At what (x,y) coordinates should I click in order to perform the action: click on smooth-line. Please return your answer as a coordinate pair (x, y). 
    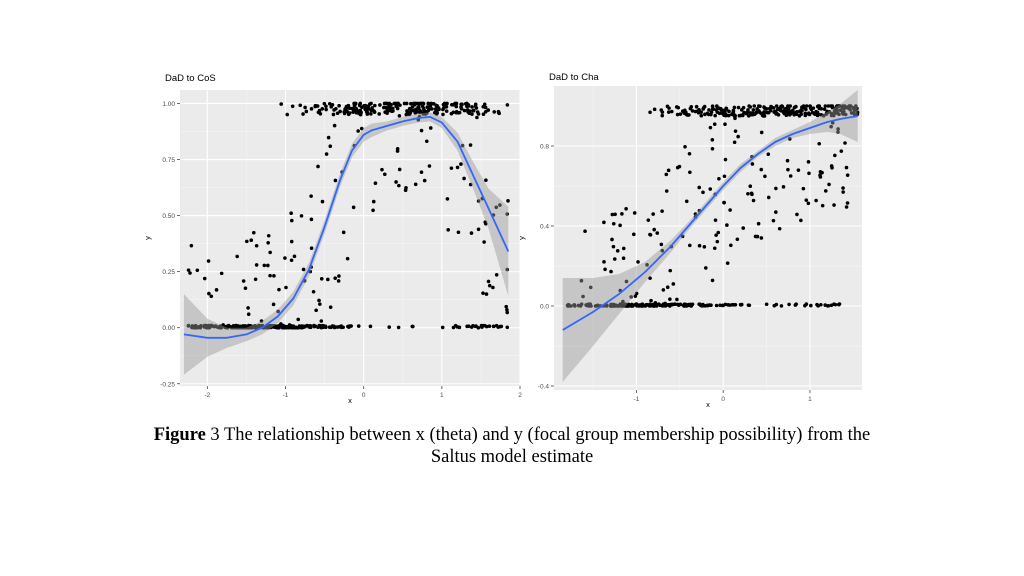
    Looking at the image, I should click on (346, 227).